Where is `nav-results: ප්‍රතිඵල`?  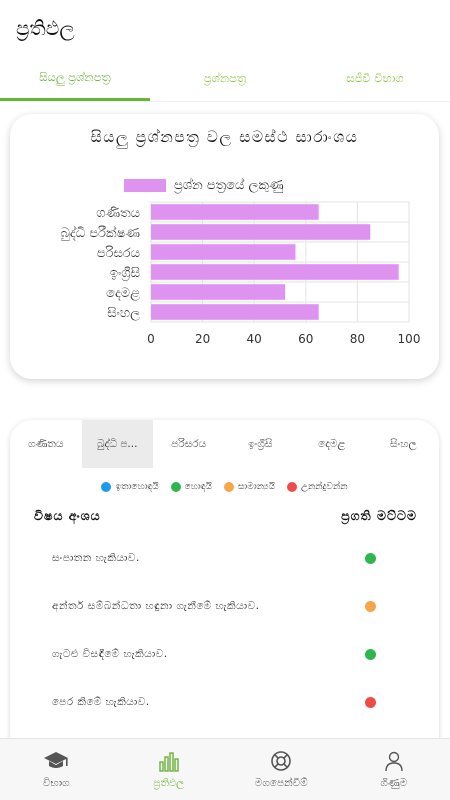
nav-results: ප්‍රතිඵල is located at coordinates (169, 769).